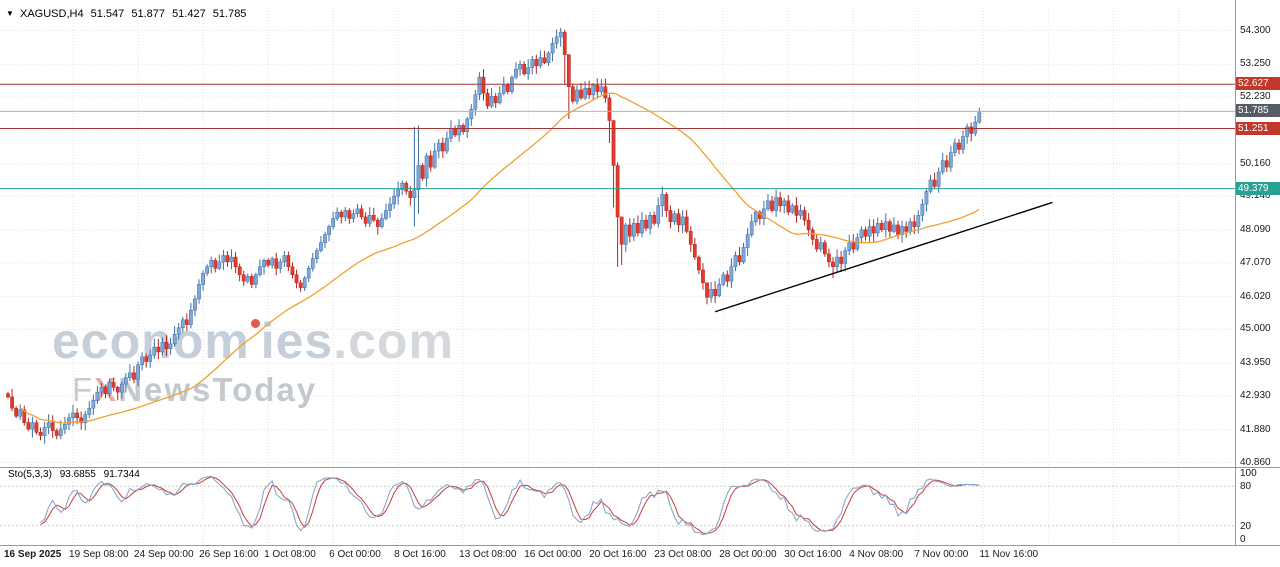 Image resolution: width=1280 pixels, height=567 pixels. I want to click on watermark-red-dot-icon, so click(255, 323).